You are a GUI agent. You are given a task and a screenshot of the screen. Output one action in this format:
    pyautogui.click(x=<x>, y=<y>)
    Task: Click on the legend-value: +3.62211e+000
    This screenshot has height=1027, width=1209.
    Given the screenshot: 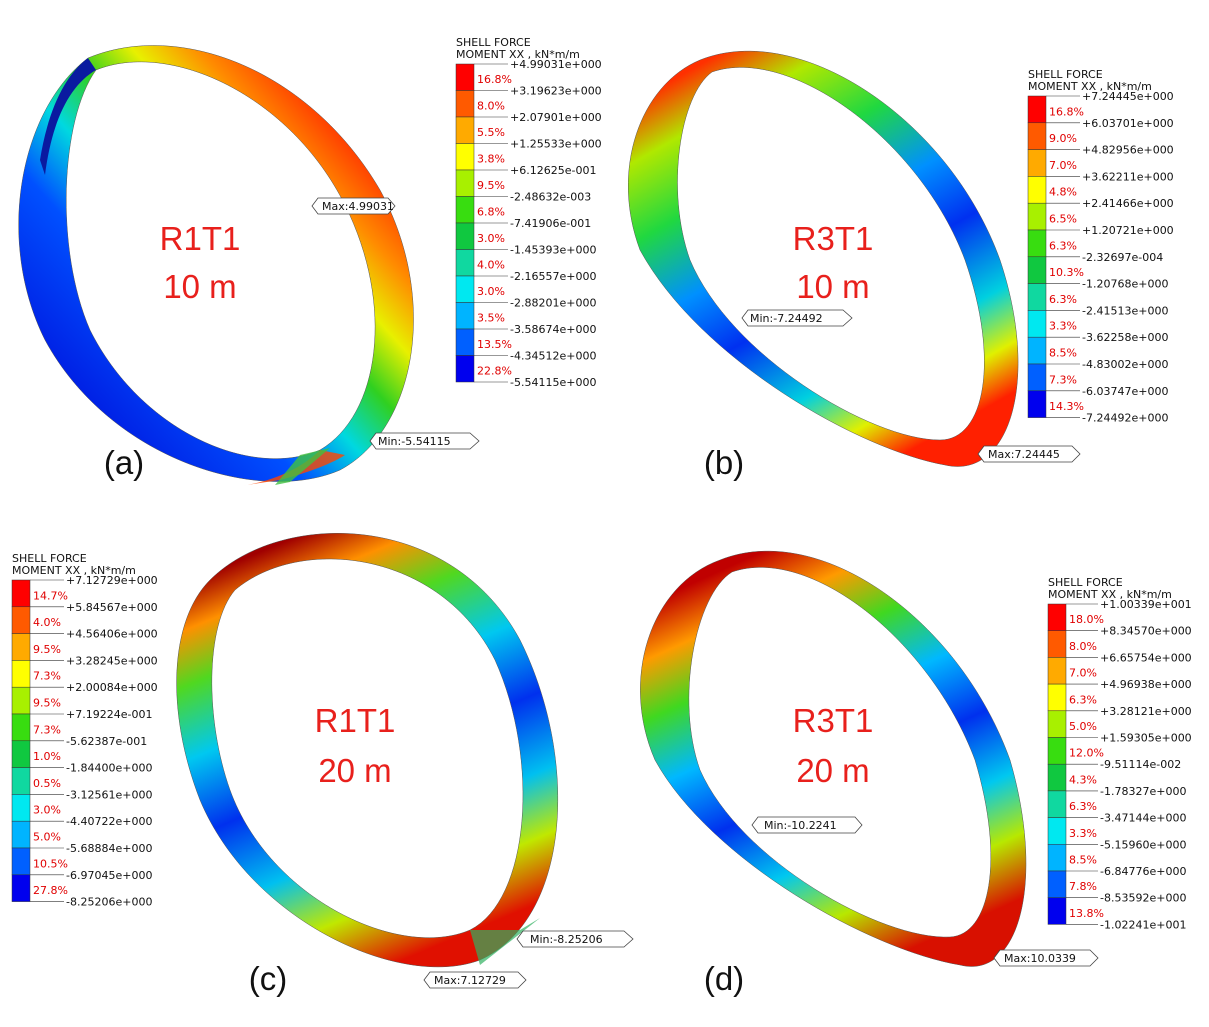 What is the action you would take?
    pyautogui.click(x=1128, y=176)
    